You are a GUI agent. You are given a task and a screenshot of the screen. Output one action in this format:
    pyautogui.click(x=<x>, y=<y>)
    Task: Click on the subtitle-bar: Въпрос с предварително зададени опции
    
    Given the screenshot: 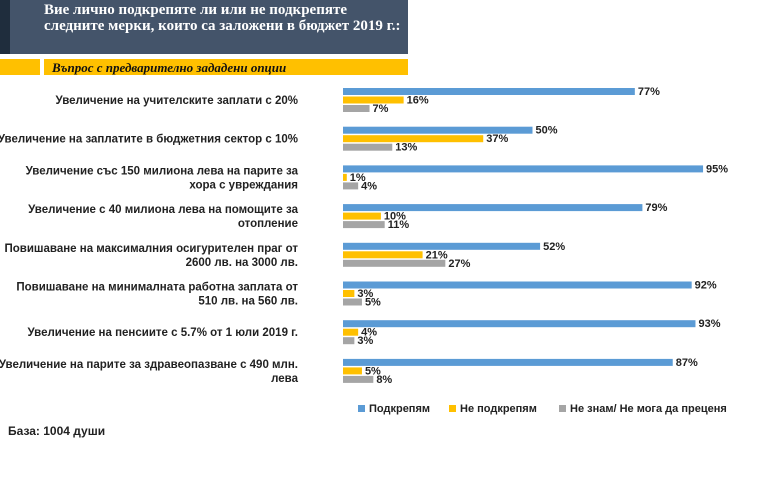 What is the action you would take?
    pyautogui.click(x=226, y=67)
    